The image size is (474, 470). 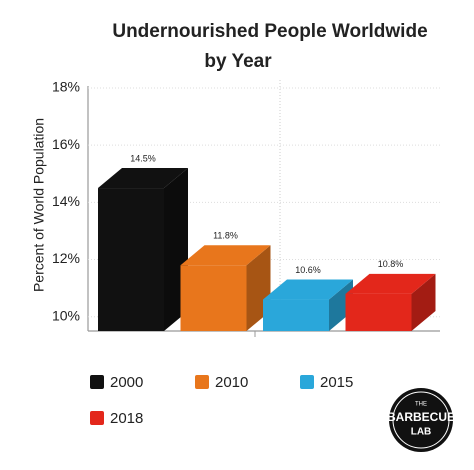 What do you see at coordinates (126, 382) in the screenshot?
I see `legend-label: 2000` at bounding box center [126, 382].